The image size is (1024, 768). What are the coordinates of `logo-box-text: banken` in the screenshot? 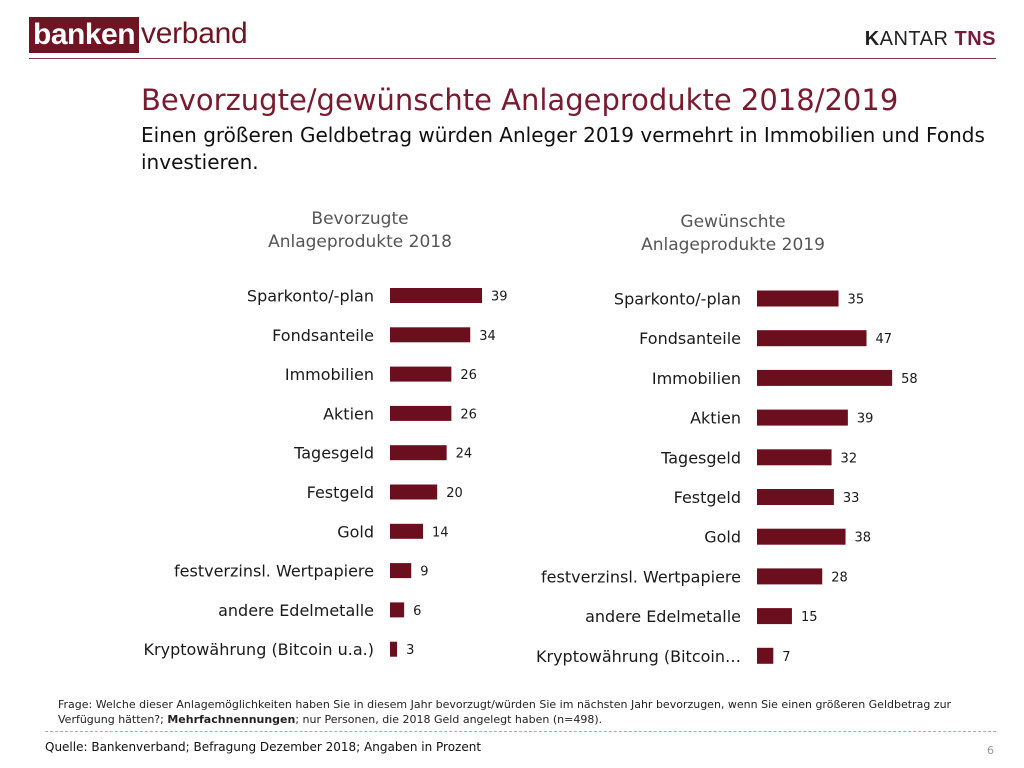 It's located at (84, 35).